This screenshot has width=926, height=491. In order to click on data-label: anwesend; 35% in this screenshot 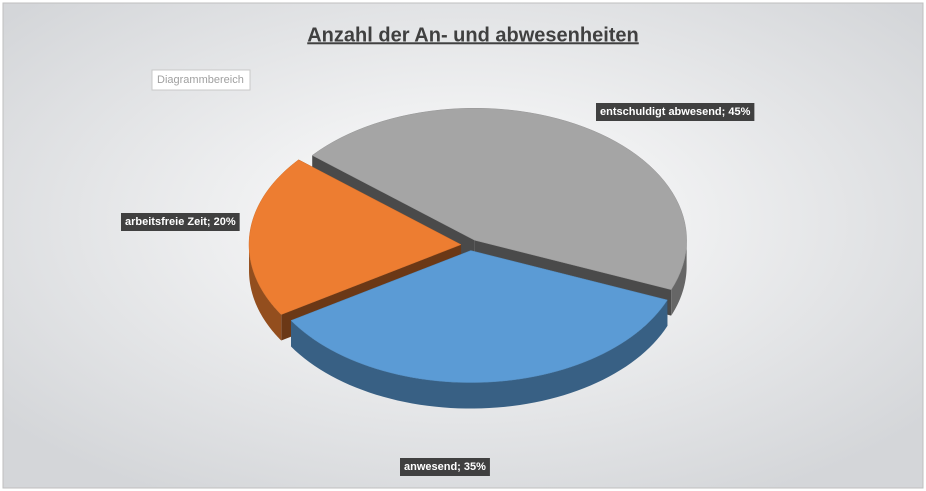, I will do `click(445, 467)`.